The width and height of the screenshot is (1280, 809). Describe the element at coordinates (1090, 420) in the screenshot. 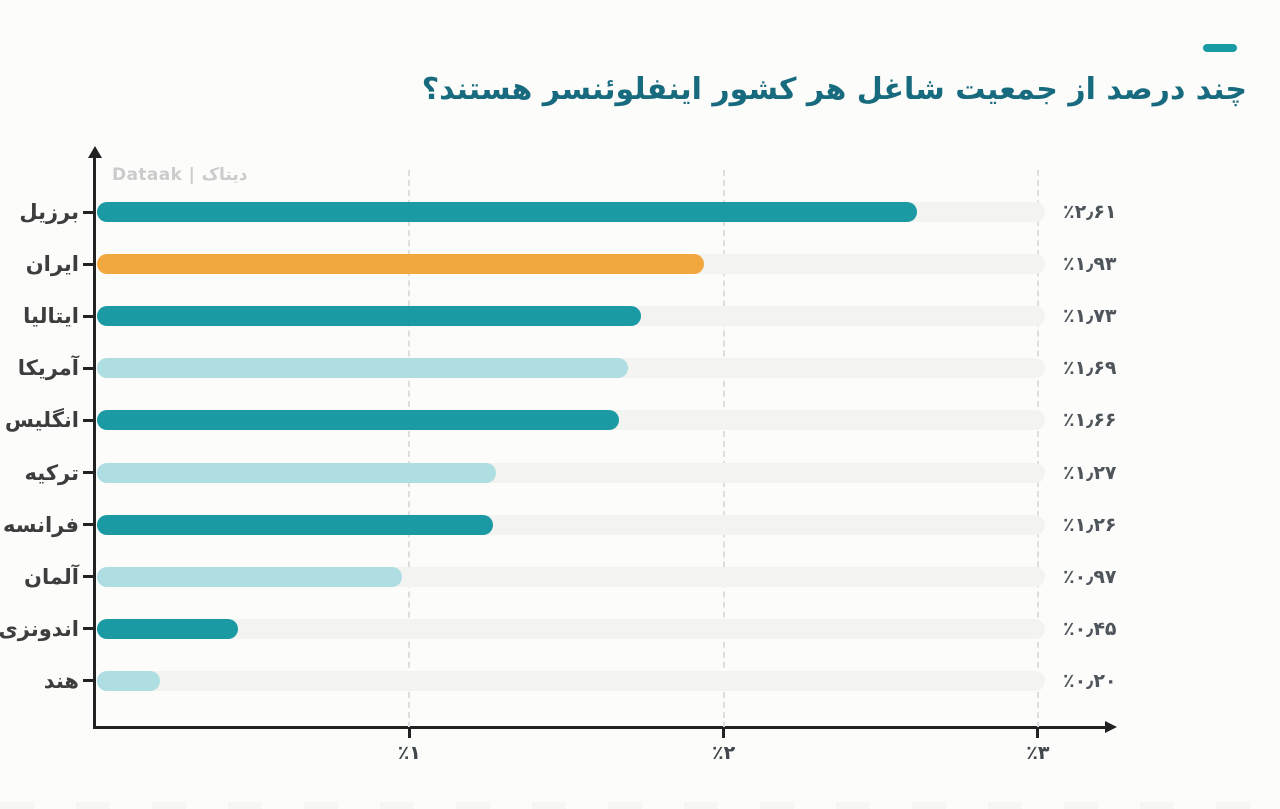

I see `value-label: ٪۱٫۶۶` at that location.